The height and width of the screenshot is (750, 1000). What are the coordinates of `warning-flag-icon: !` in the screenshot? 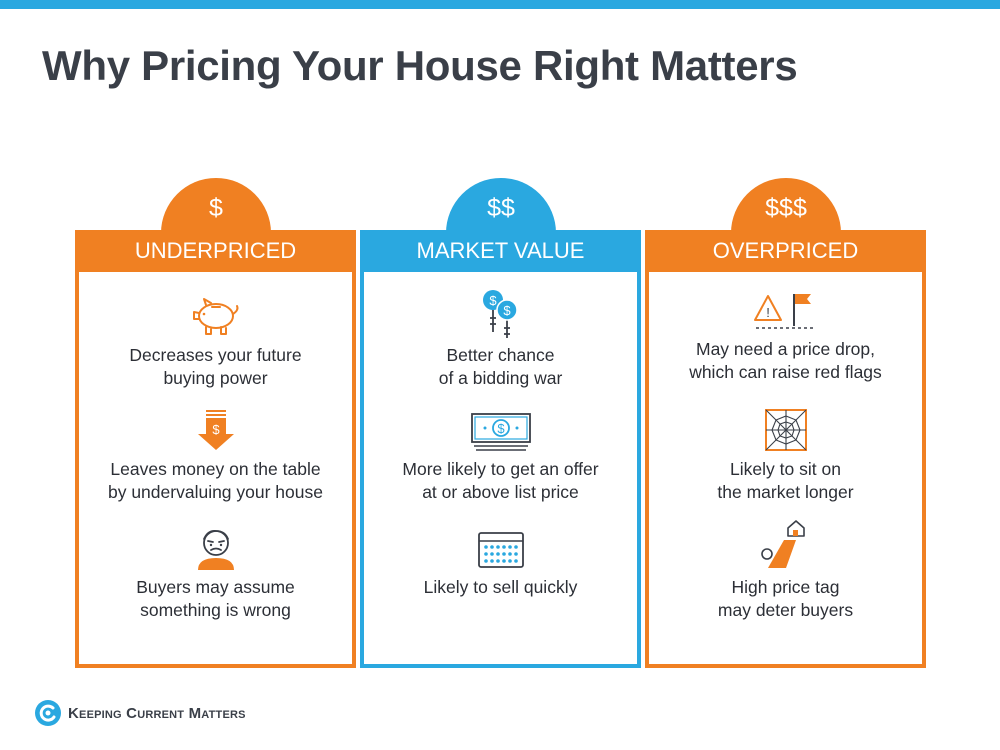 It's located at (783, 311).